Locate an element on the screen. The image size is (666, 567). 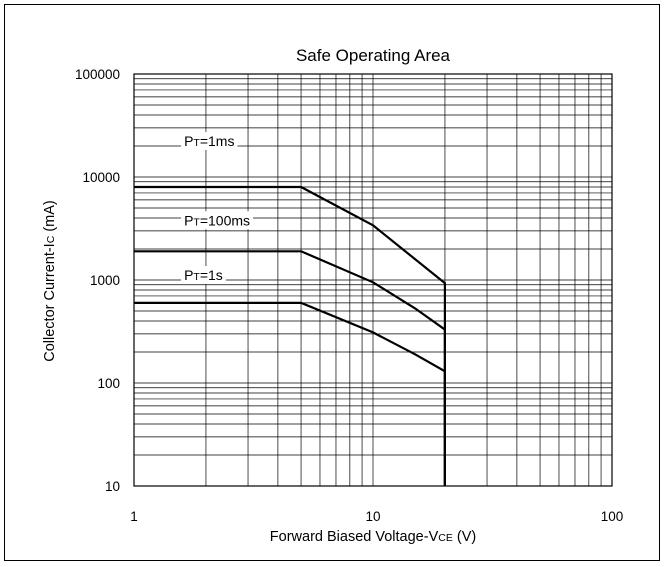
x-axis-label-unit: (V) is located at coordinates (464, 537).